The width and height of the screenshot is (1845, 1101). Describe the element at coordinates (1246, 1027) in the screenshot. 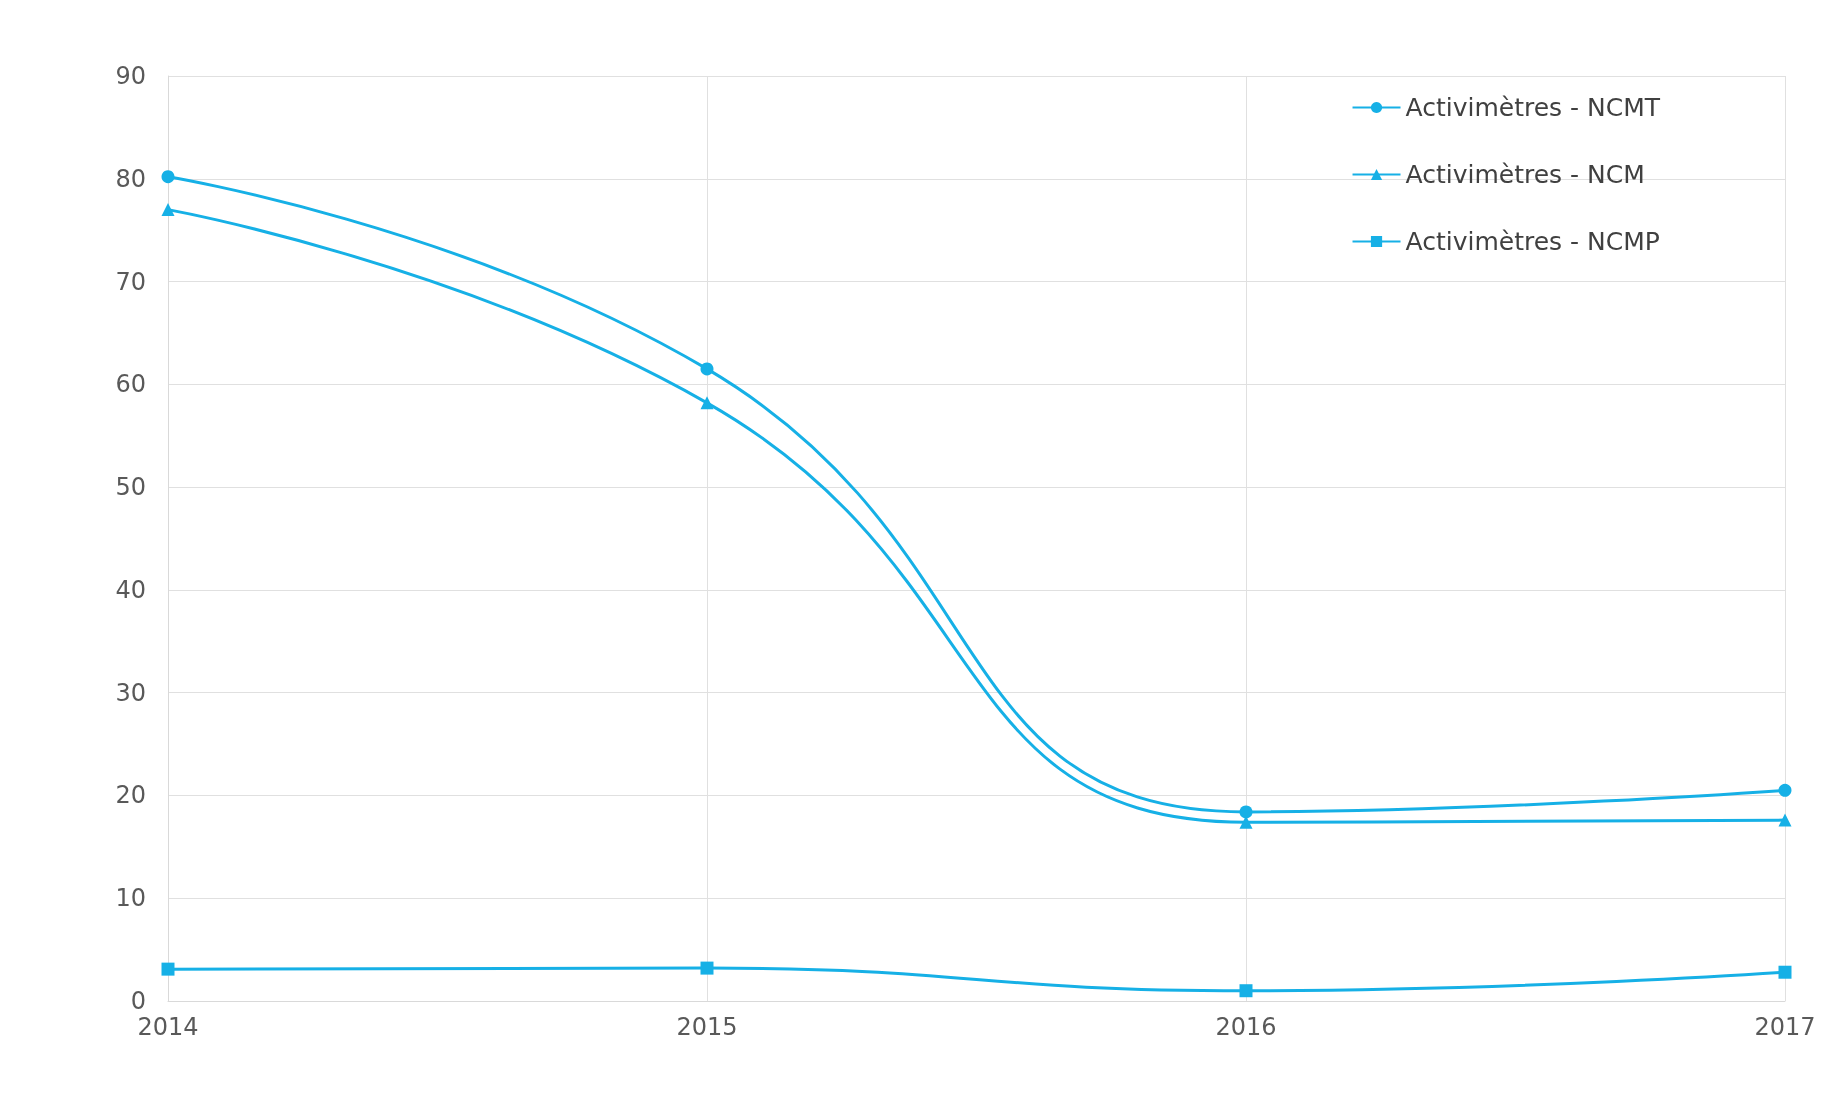

I see `x-tick-label: 2016` at that location.